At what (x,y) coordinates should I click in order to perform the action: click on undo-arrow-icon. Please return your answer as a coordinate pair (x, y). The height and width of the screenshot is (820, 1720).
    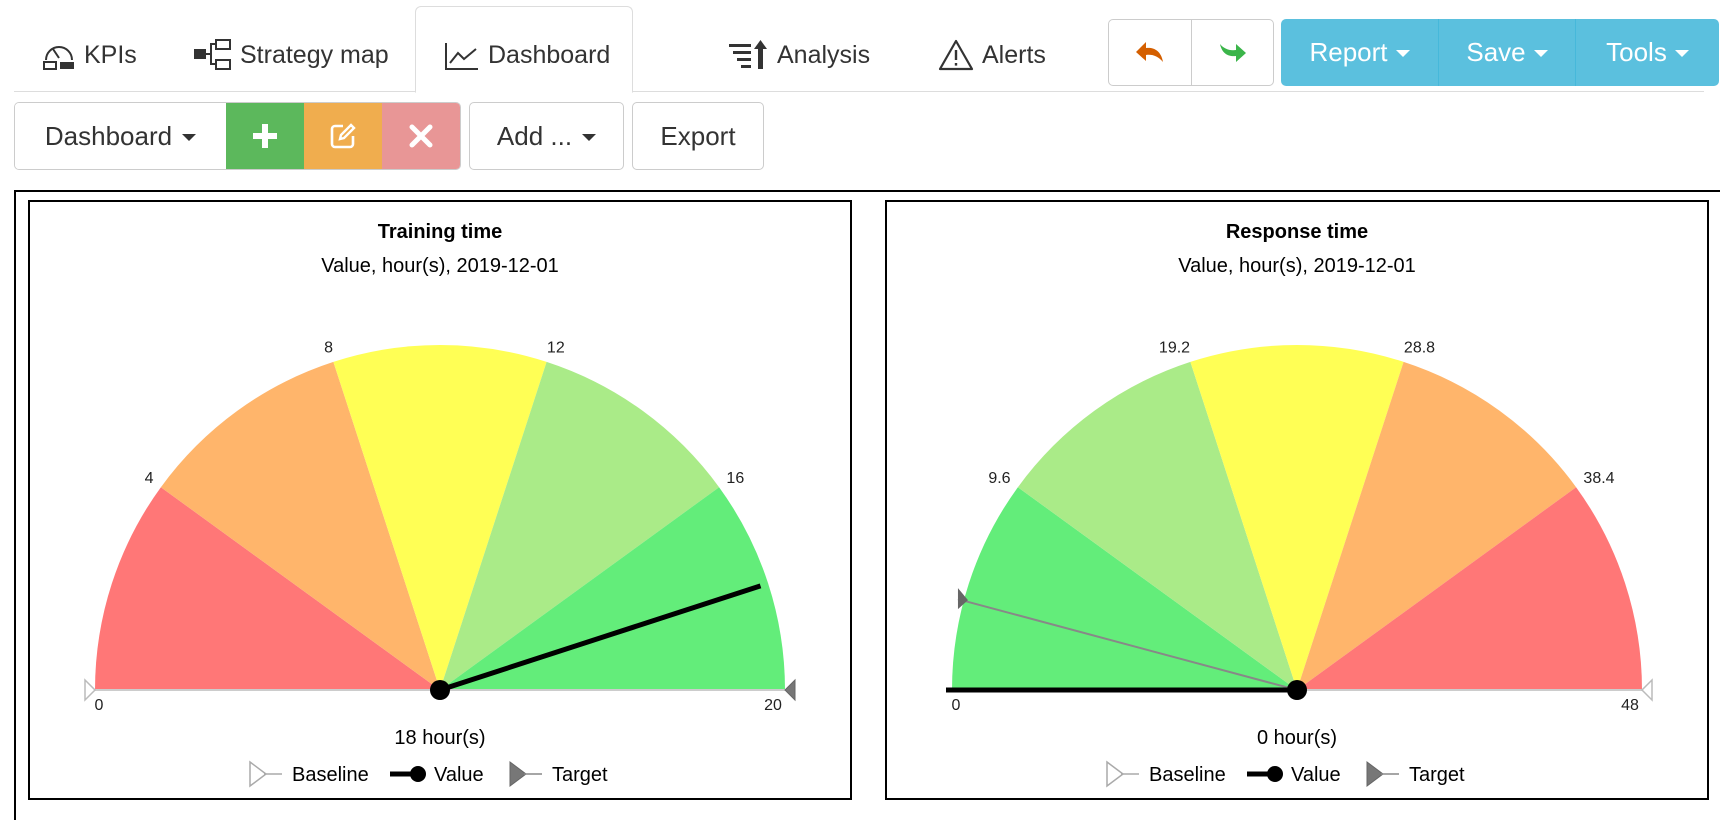
    Looking at the image, I should click on (1149, 51).